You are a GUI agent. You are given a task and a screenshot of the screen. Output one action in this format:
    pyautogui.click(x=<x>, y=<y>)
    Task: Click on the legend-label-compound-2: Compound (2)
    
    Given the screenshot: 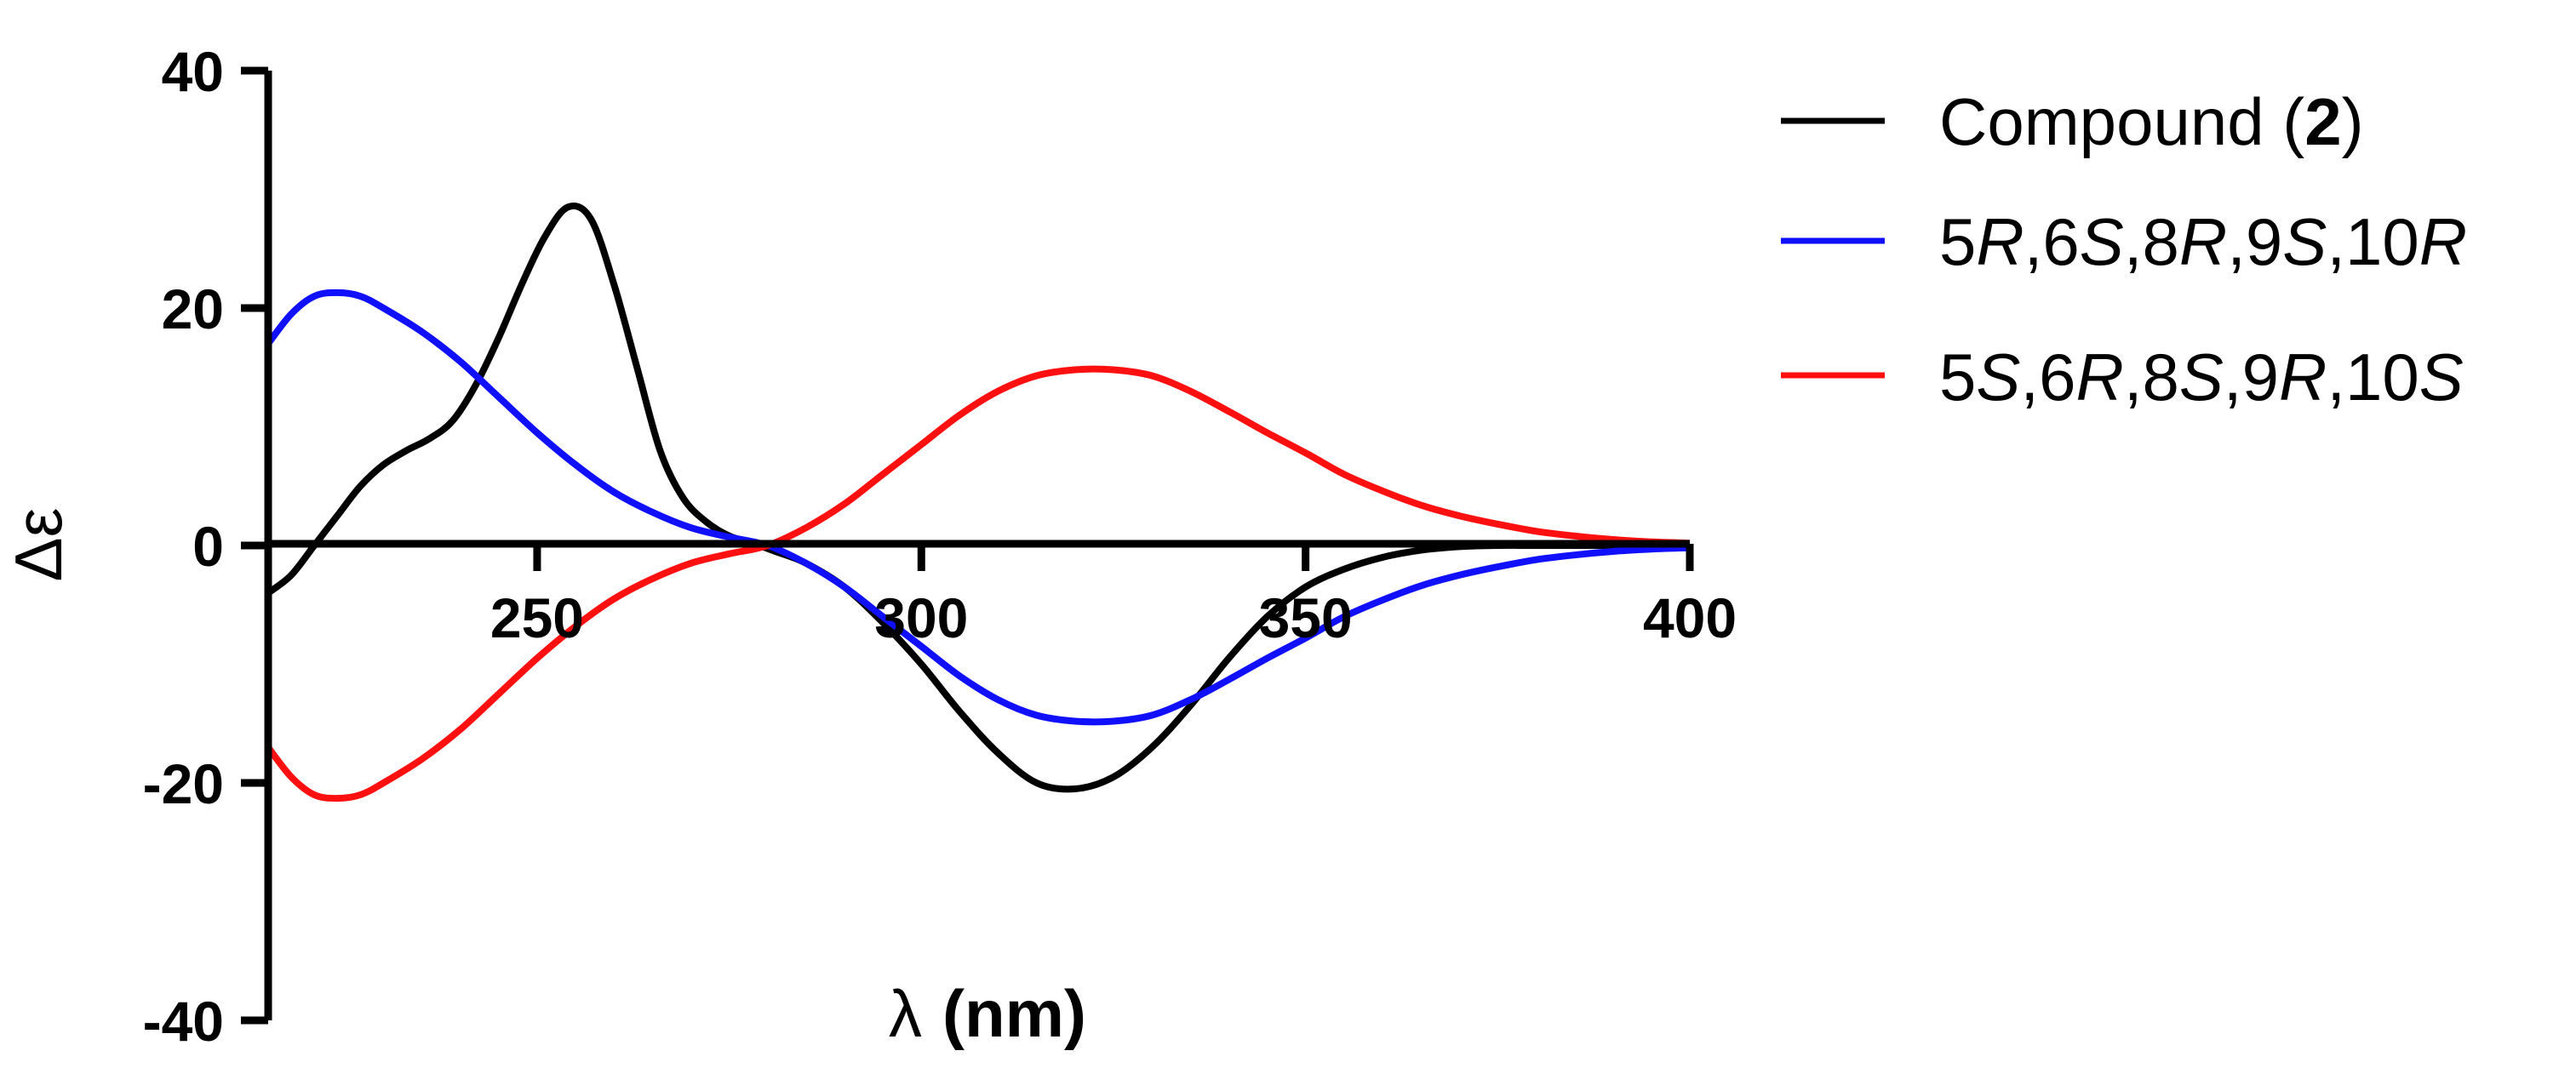 What is the action you would take?
    pyautogui.click(x=2152, y=121)
    